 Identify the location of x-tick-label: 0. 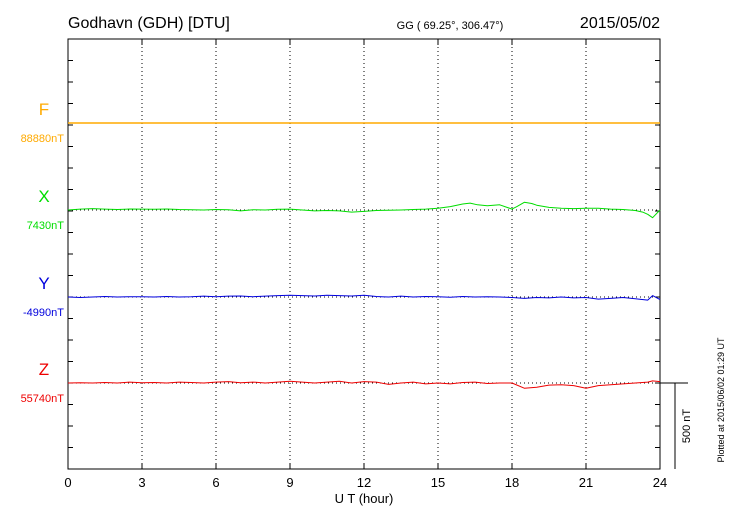
(67, 482).